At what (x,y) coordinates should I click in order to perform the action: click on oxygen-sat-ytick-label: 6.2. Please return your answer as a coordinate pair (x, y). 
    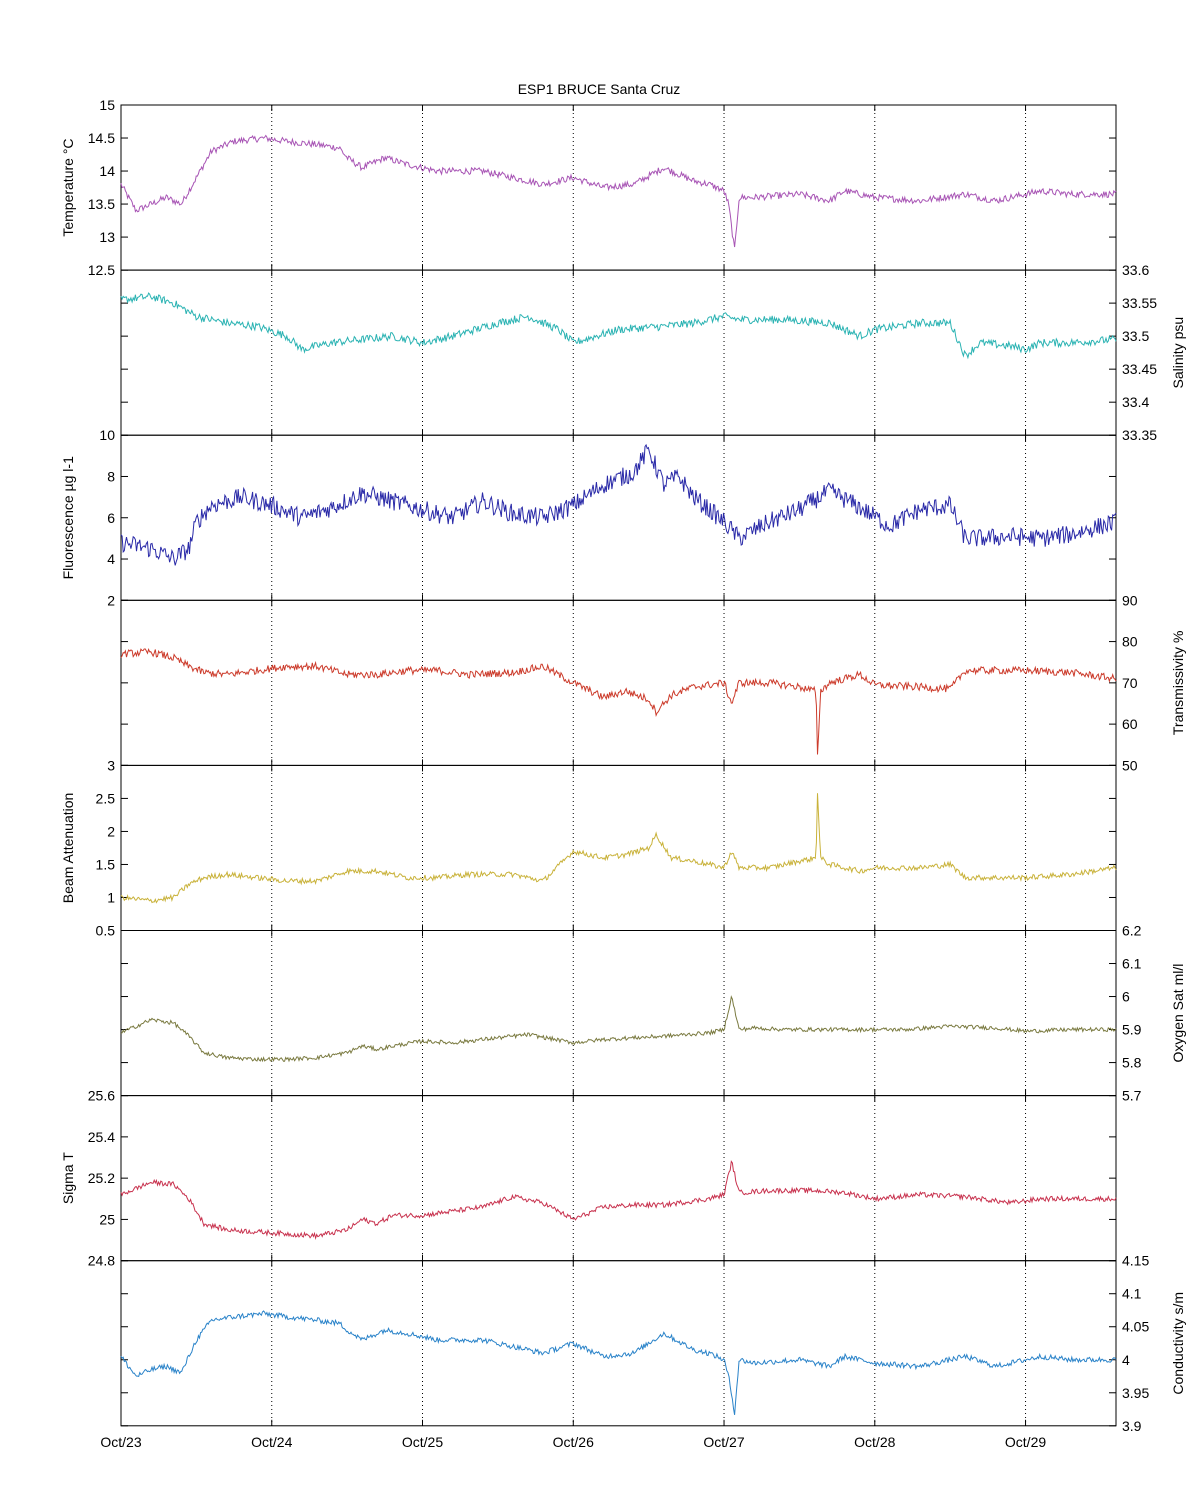
    Looking at the image, I should click on (1132, 931).